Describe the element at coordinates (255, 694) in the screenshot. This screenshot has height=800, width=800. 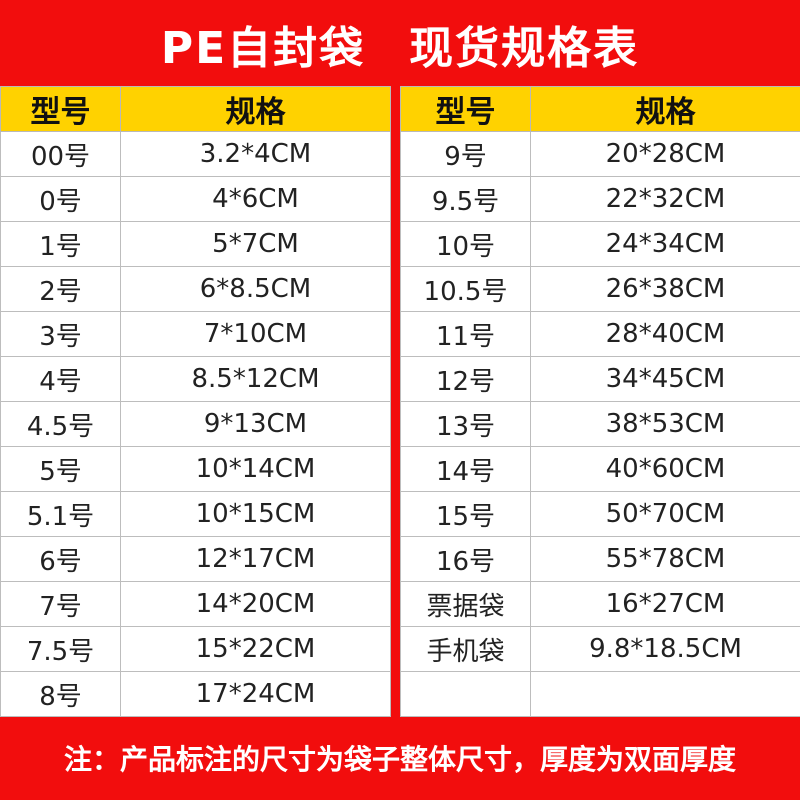
I see `size-cell: 17*24CM` at that location.